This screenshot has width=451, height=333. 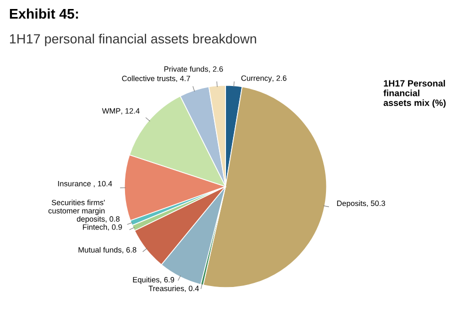 What do you see at coordinates (44, 13) in the screenshot?
I see `chart-title: Exhibit 45:` at bounding box center [44, 13].